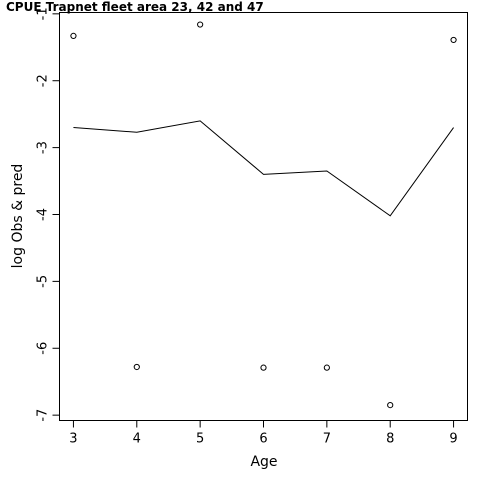 This screenshot has height=484, width=480. What do you see at coordinates (43, 147) in the screenshot?
I see `y-tick-label: -3` at bounding box center [43, 147].